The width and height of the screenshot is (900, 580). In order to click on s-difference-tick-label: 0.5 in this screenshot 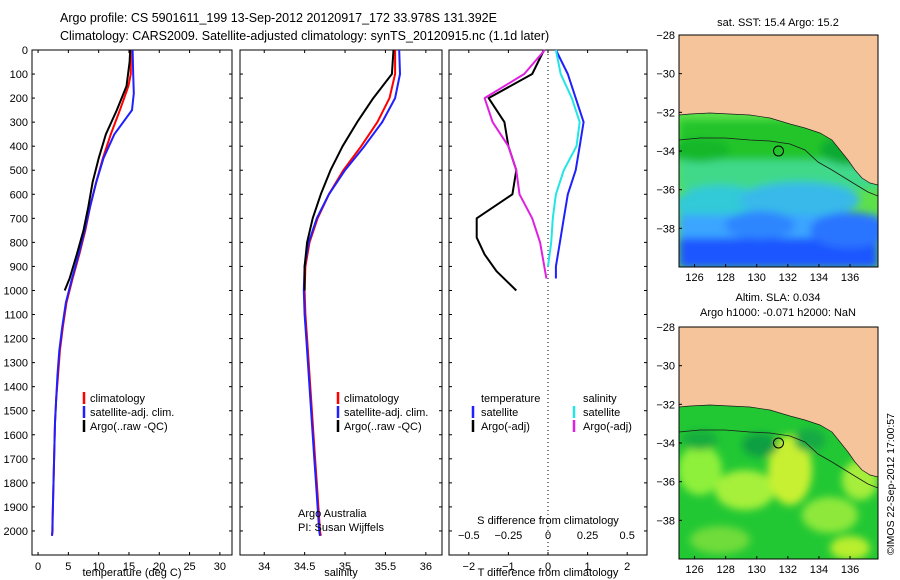, I will do `click(627, 536)`.